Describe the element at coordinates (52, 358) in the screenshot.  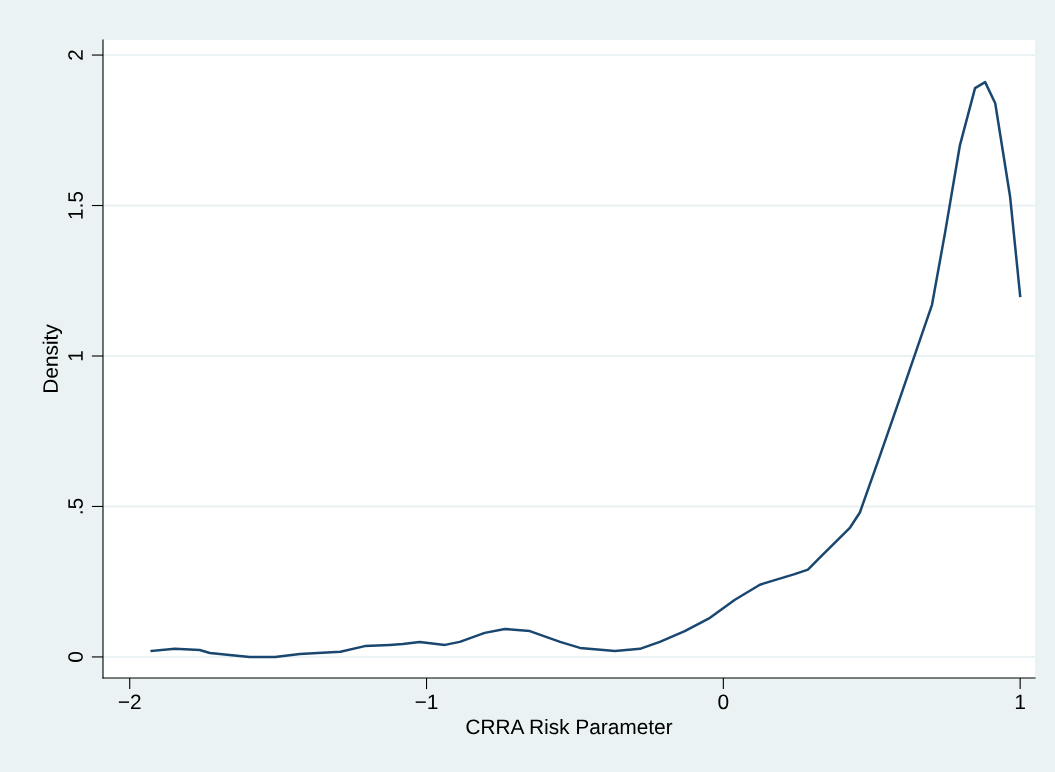
I see `y-axis-title: Density` at that location.